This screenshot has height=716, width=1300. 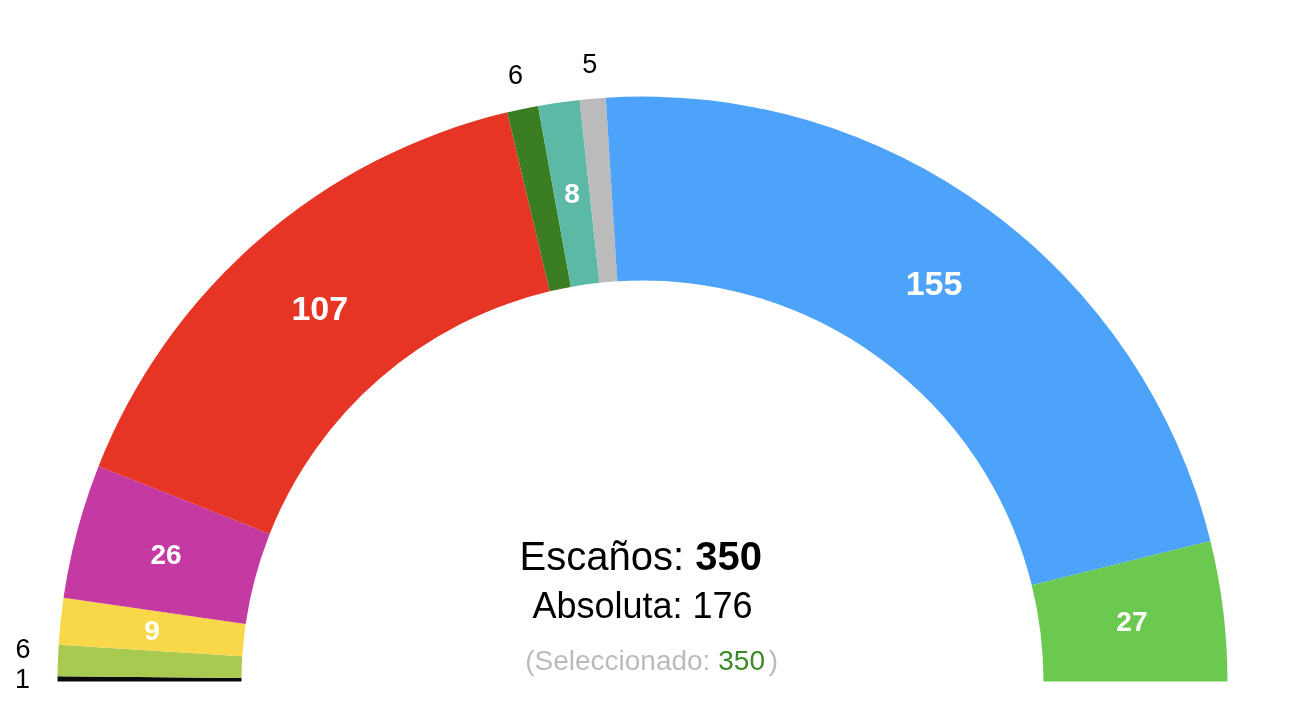 I want to click on data-label: 155, so click(x=934, y=283).